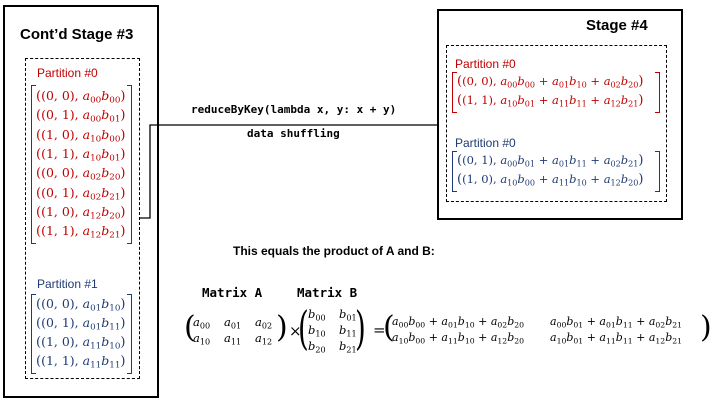 This screenshot has width=720, height=405. What do you see at coordinates (81, 193) in the screenshot?
I see `partition-entry: ((0, 1), a02b21)` at bounding box center [81, 193].